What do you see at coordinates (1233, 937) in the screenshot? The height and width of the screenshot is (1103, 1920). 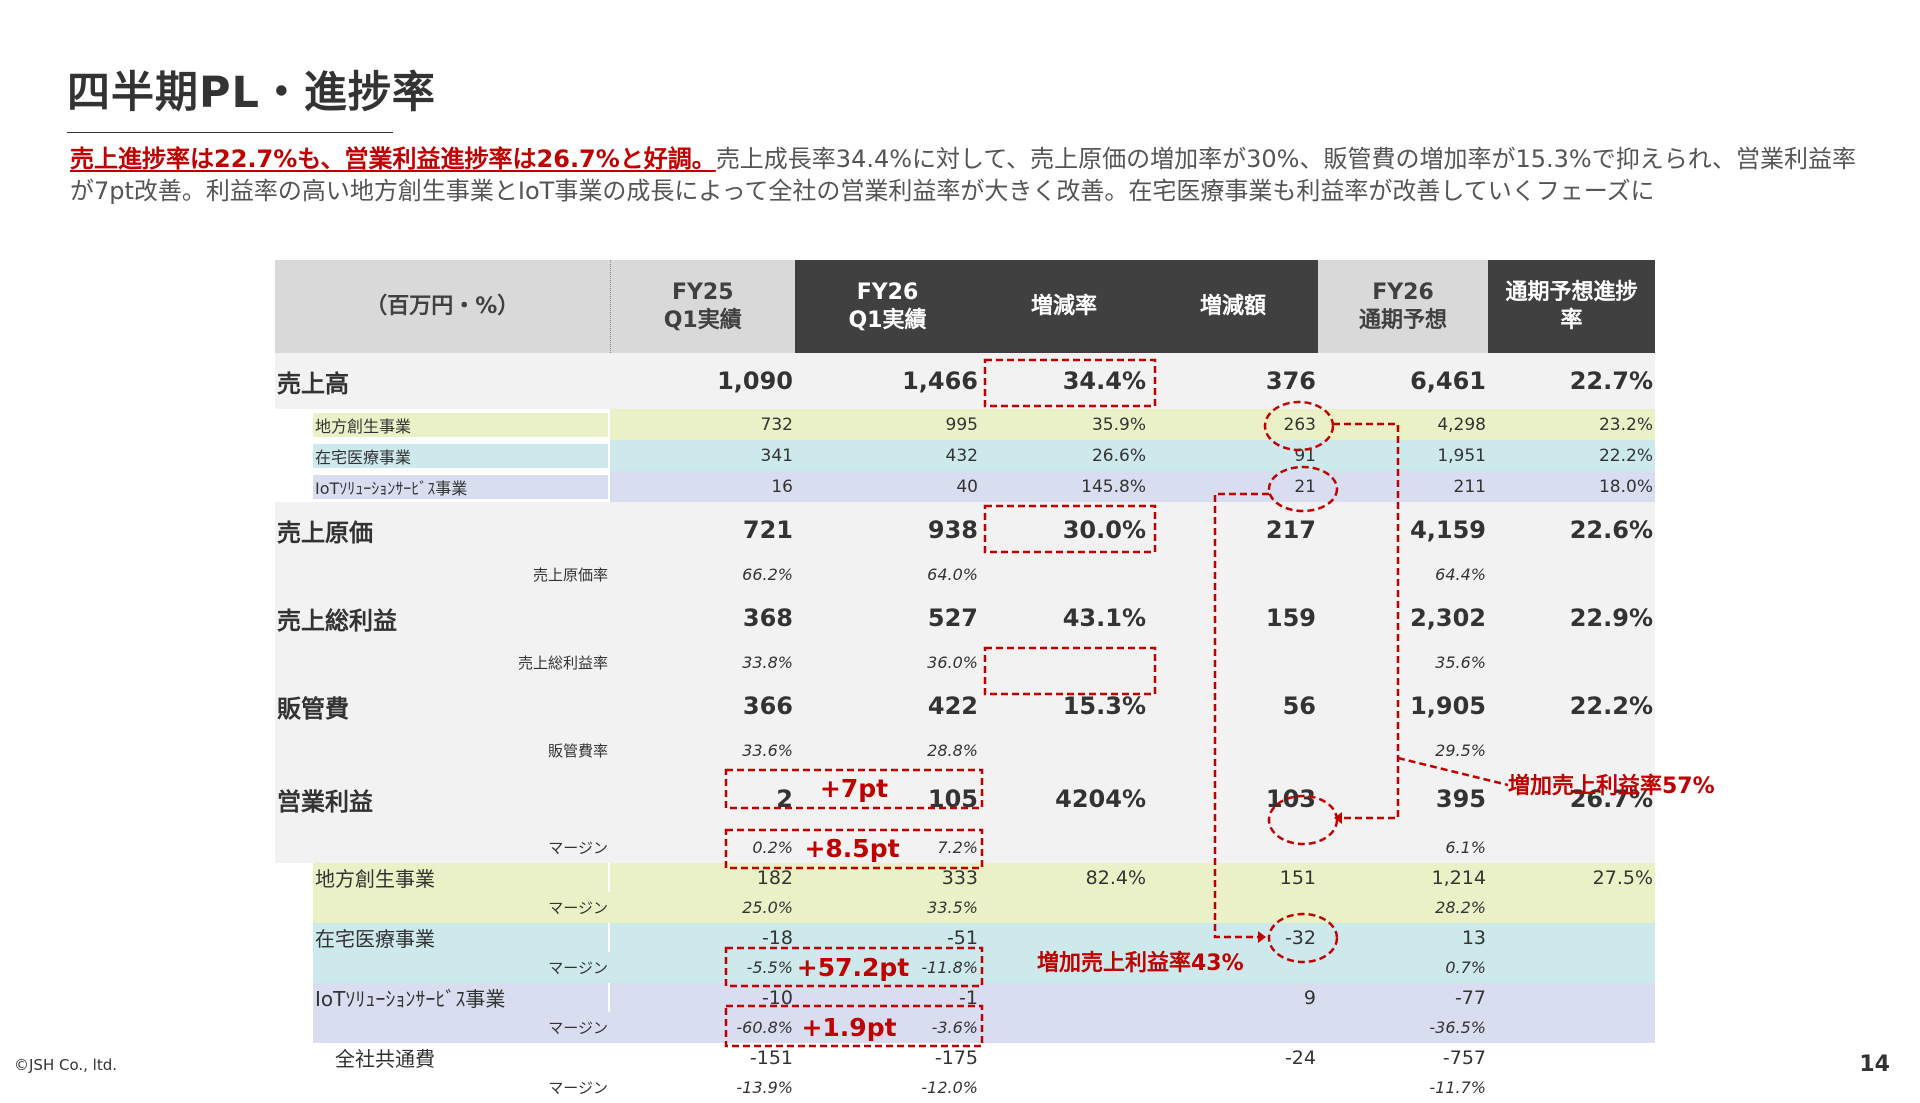 I see `cell-diff: -32` at bounding box center [1233, 937].